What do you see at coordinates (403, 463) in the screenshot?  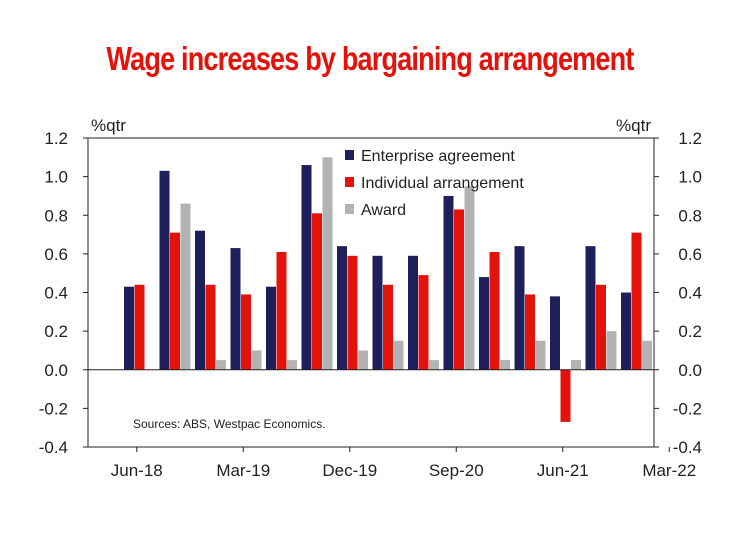 I see `x-axis: Jun-18 Mar-19 Dec-19 Sep-20 Jun-21 Mar-22` at bounding box center [403, 463].